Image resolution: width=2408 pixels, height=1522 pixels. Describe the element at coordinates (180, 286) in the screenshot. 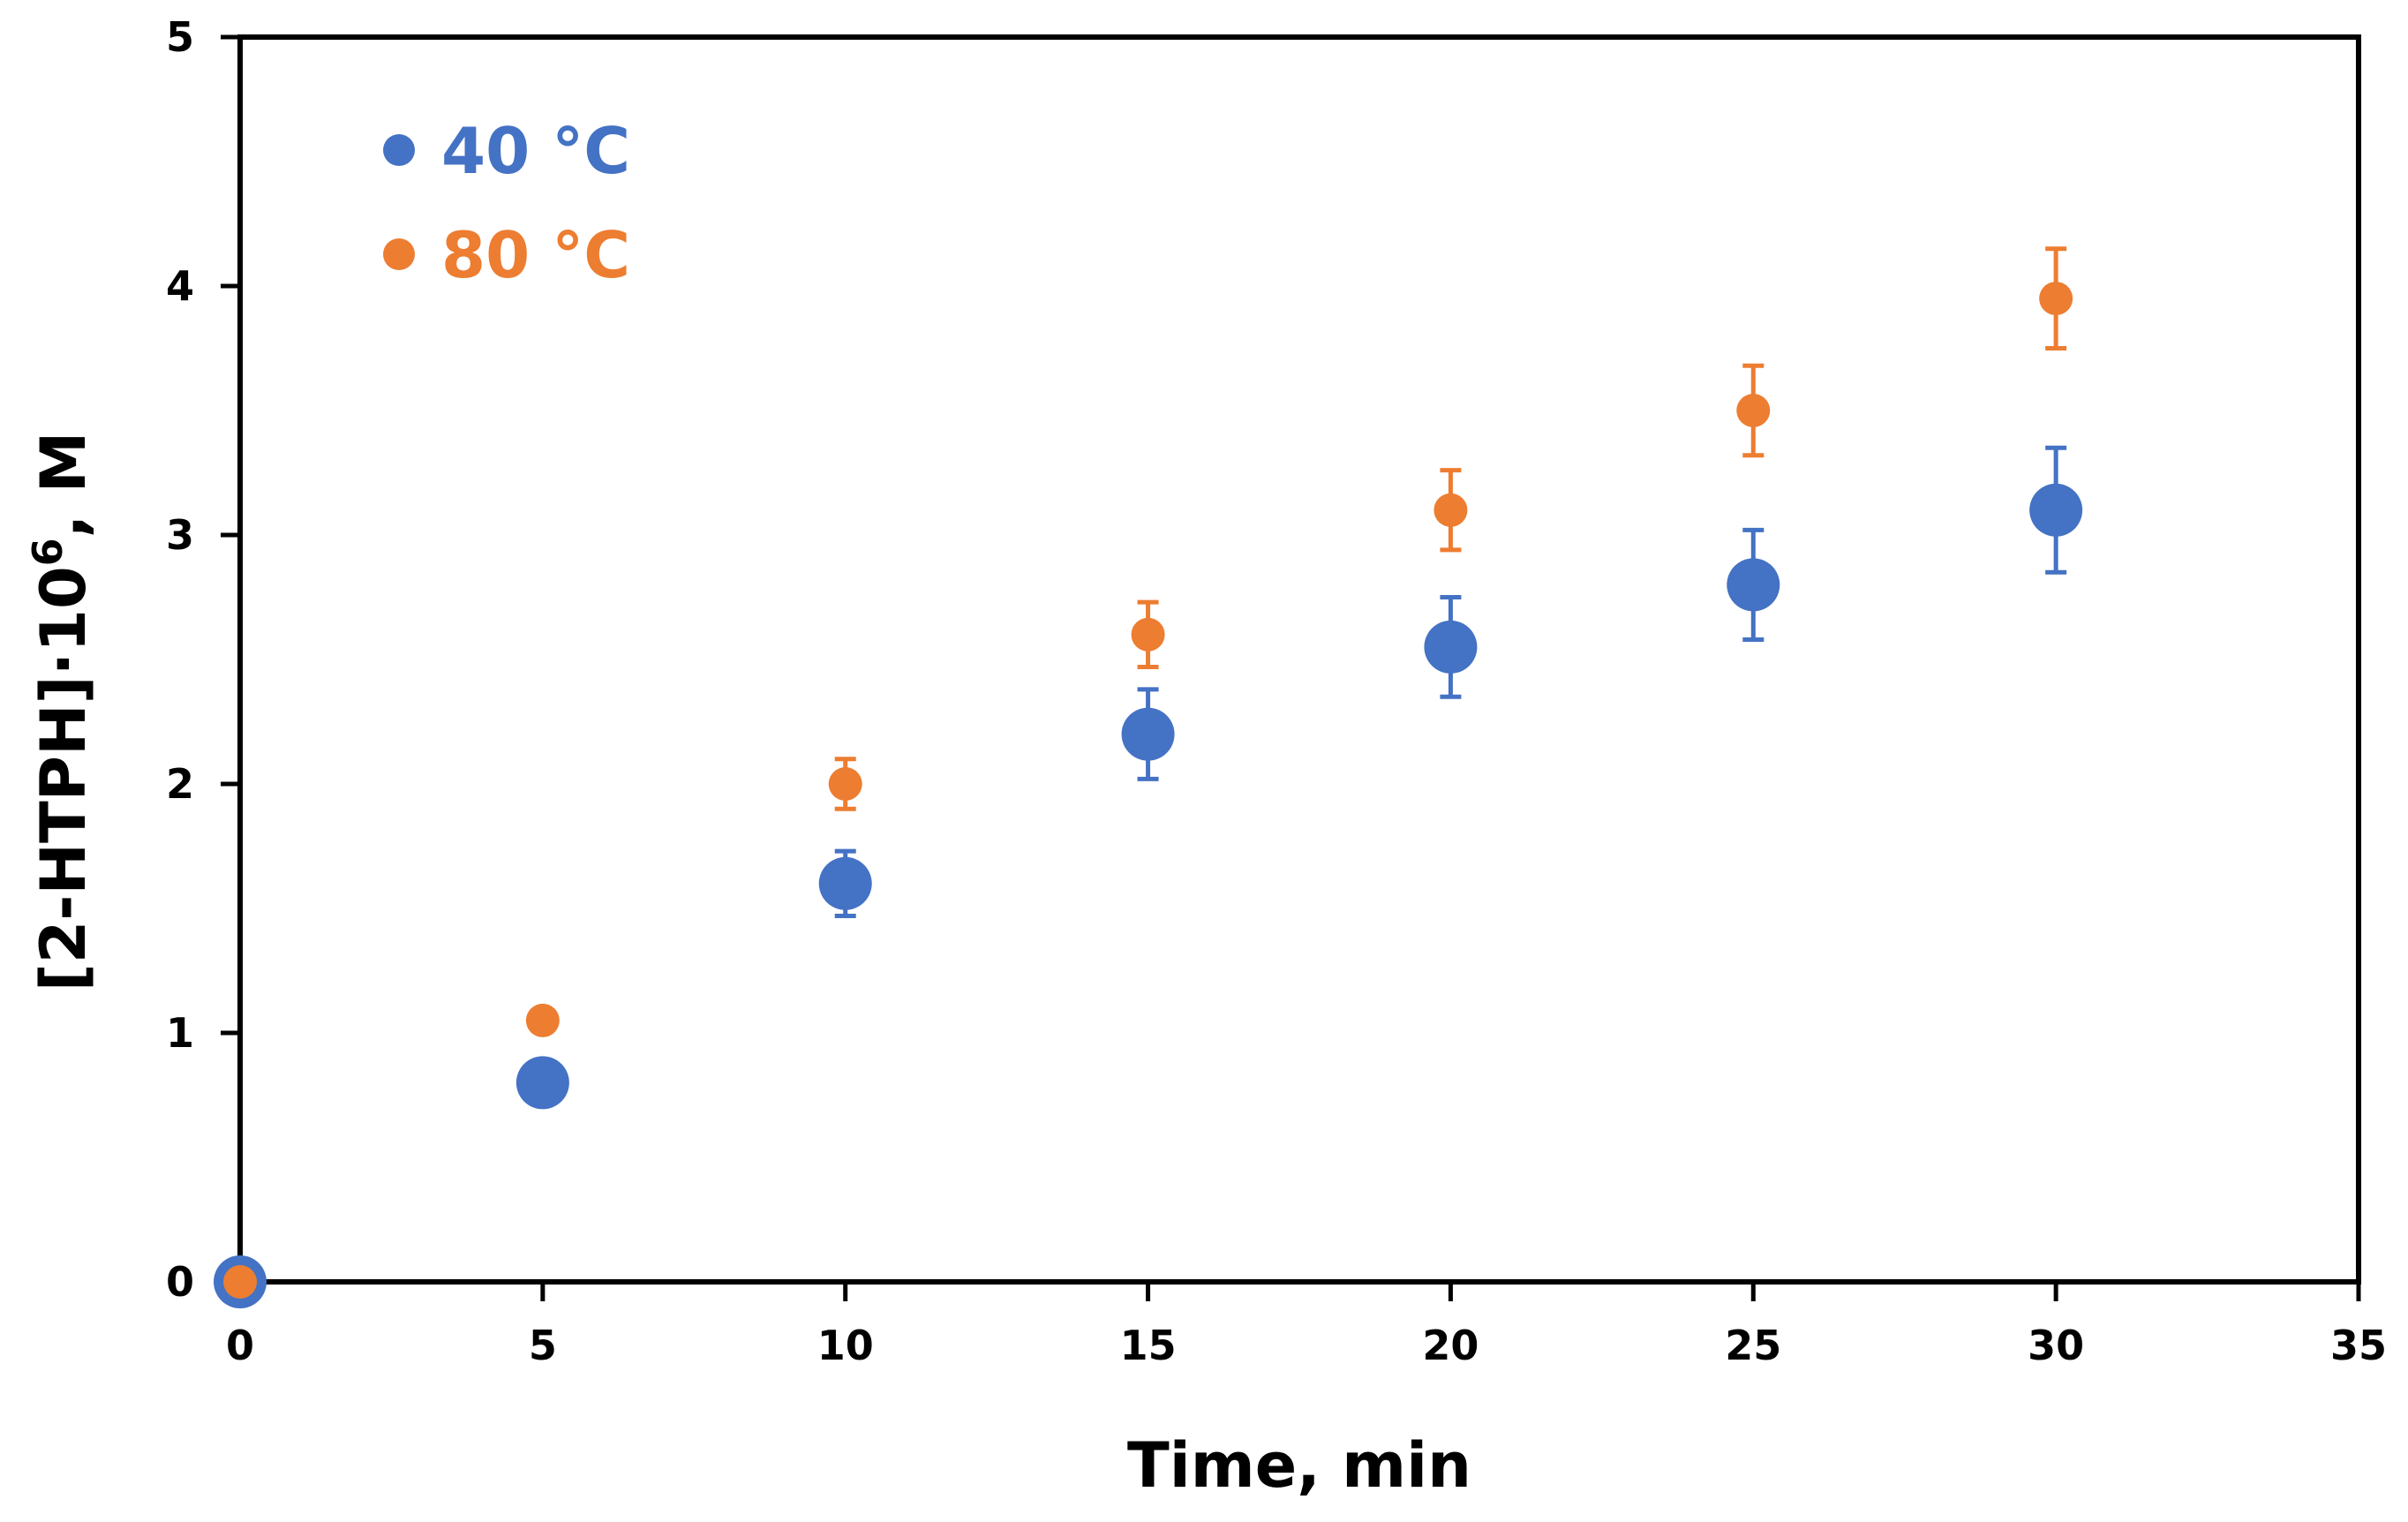

I see `y-tick-label: 4` at that location.